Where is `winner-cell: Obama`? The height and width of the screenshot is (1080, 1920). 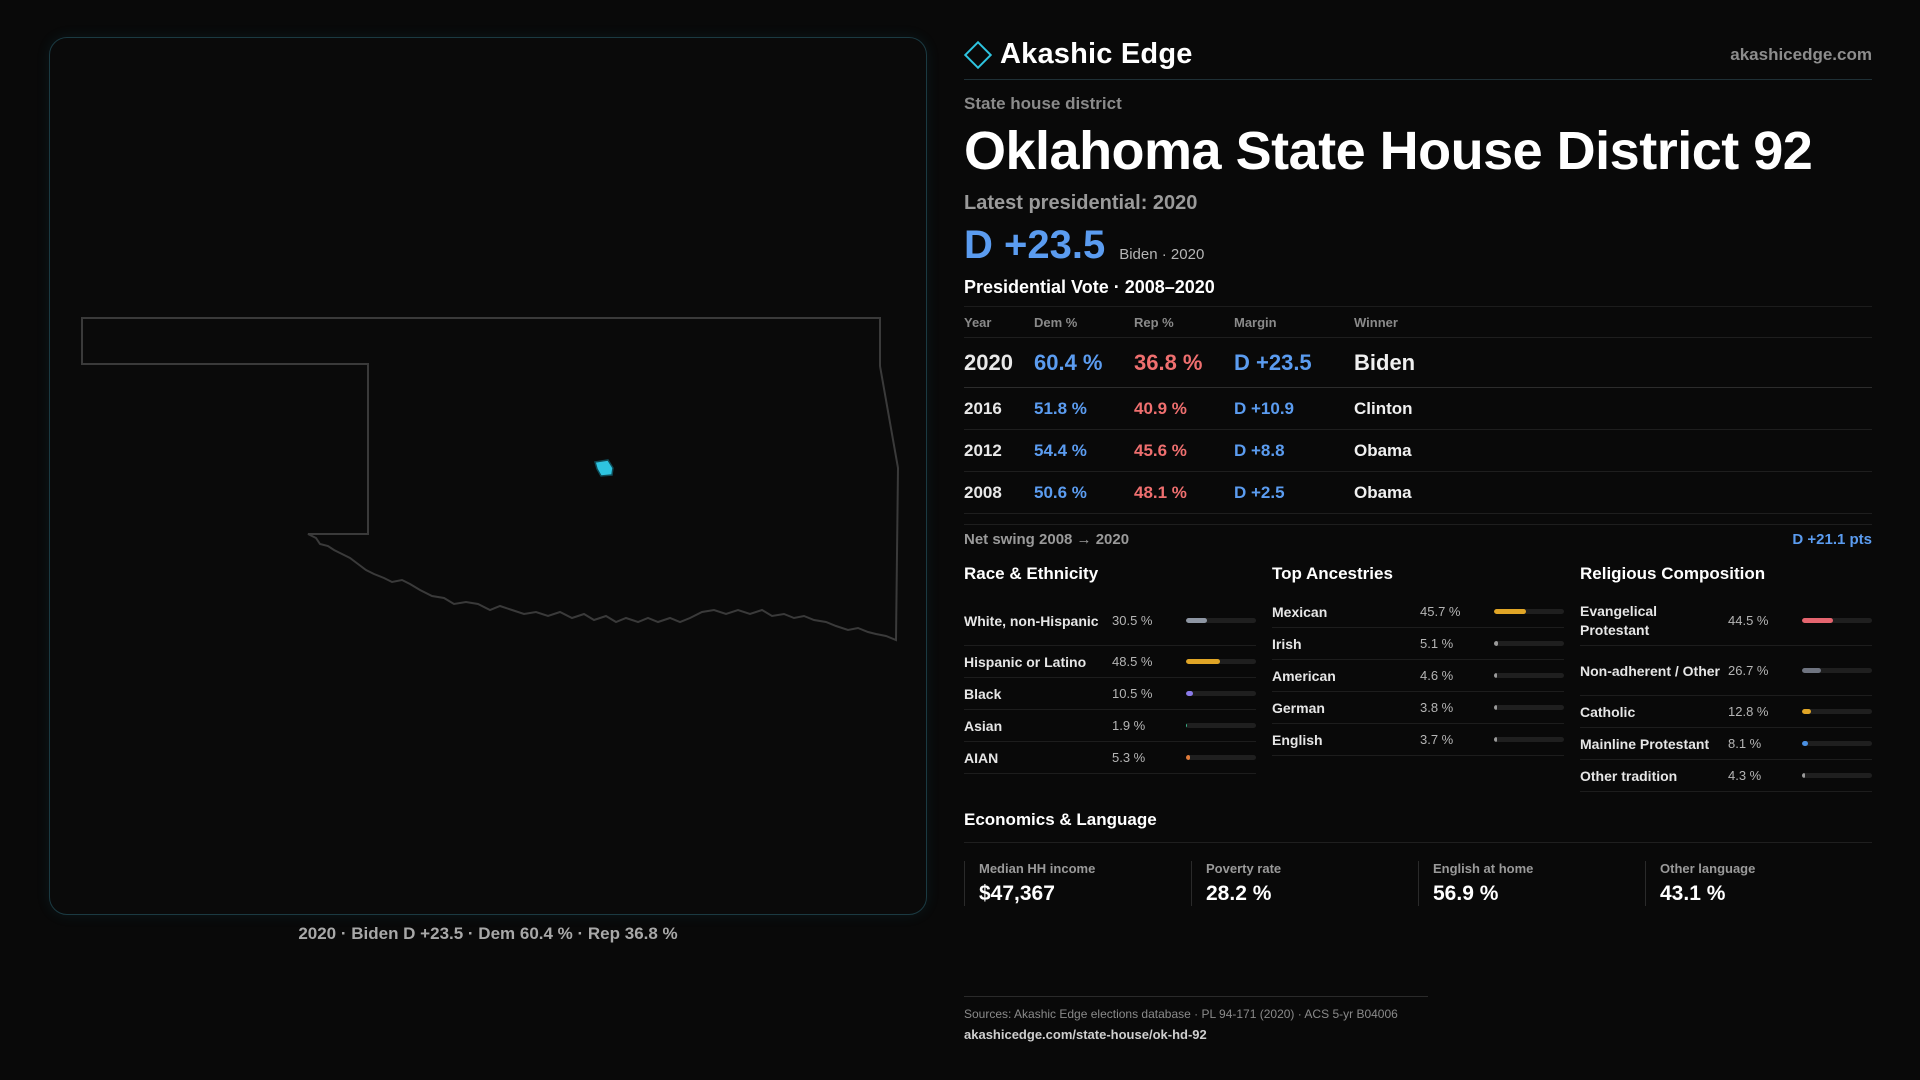 winner-cell: Obama is located at coordinates (1383, 492).